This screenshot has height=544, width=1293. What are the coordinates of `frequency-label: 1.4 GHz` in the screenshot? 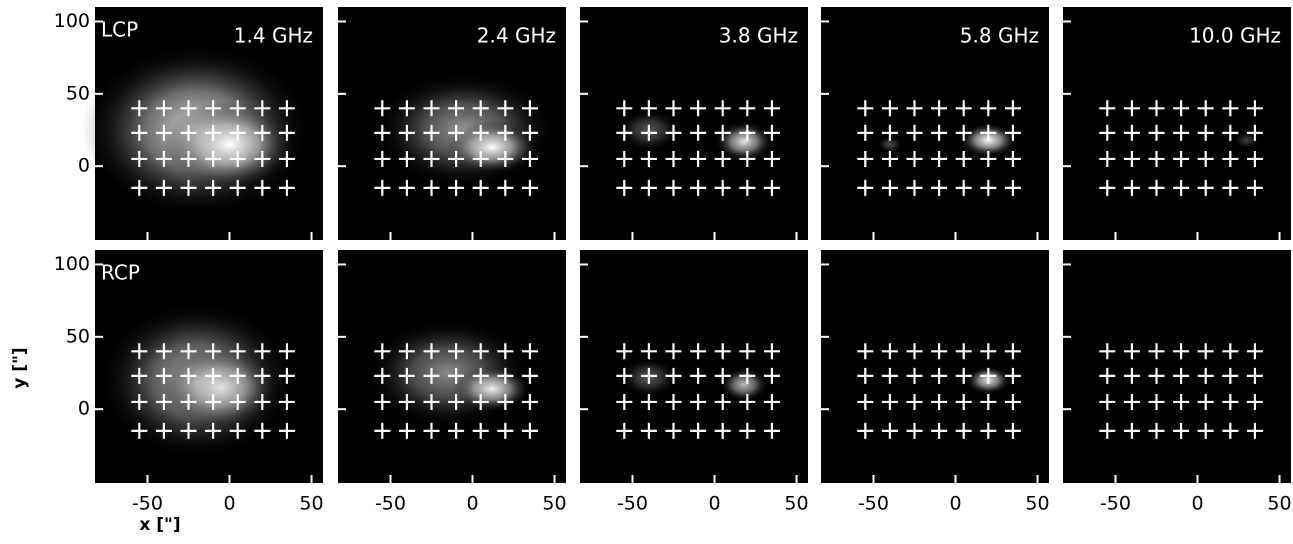 It's located at (273, 36).